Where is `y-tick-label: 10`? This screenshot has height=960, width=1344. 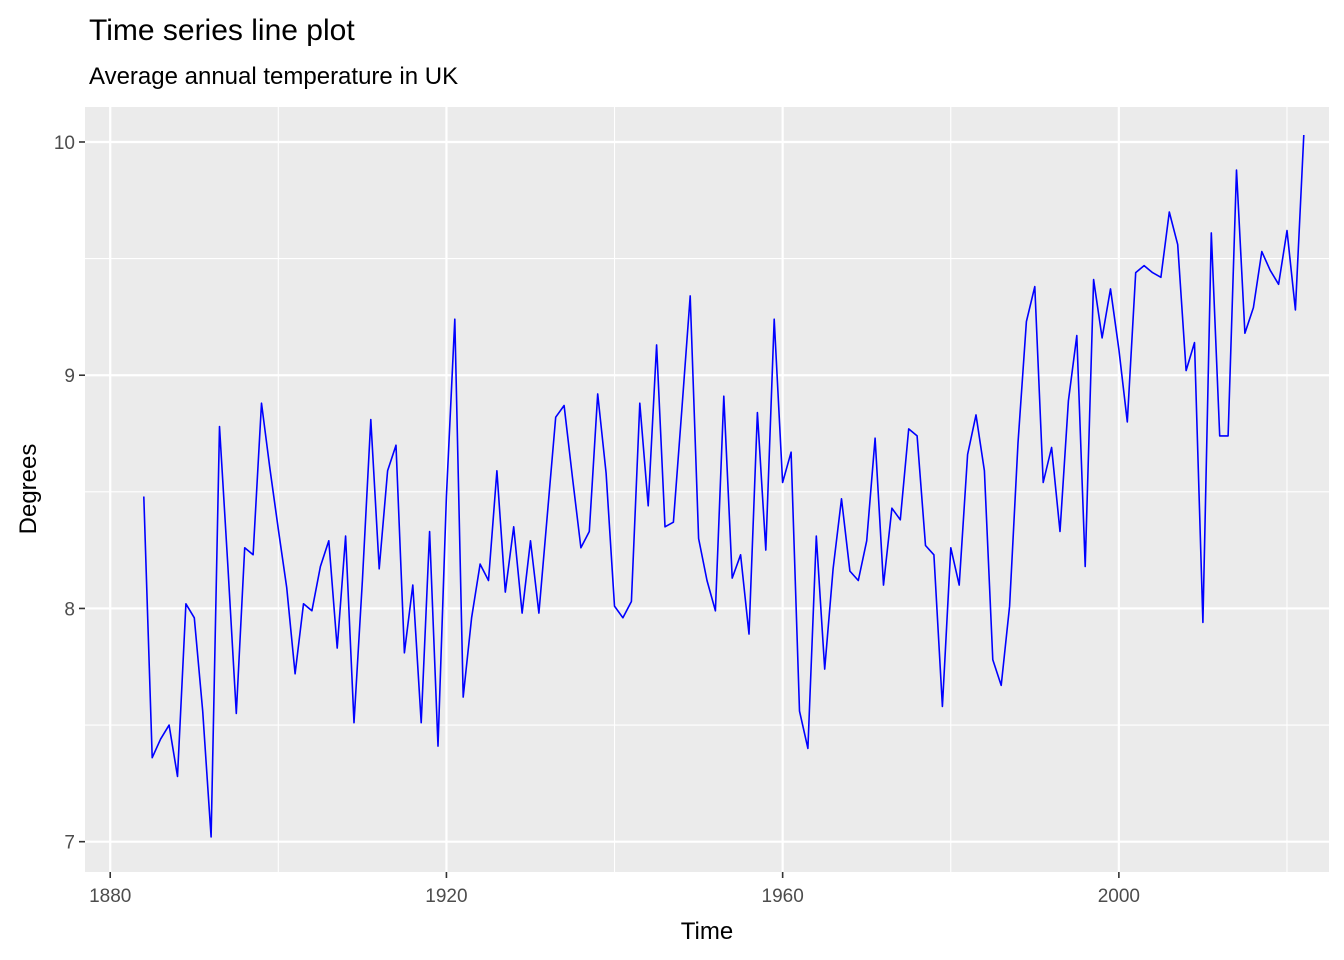 y-tick-label: 10 is located at coordinates (64, 143).